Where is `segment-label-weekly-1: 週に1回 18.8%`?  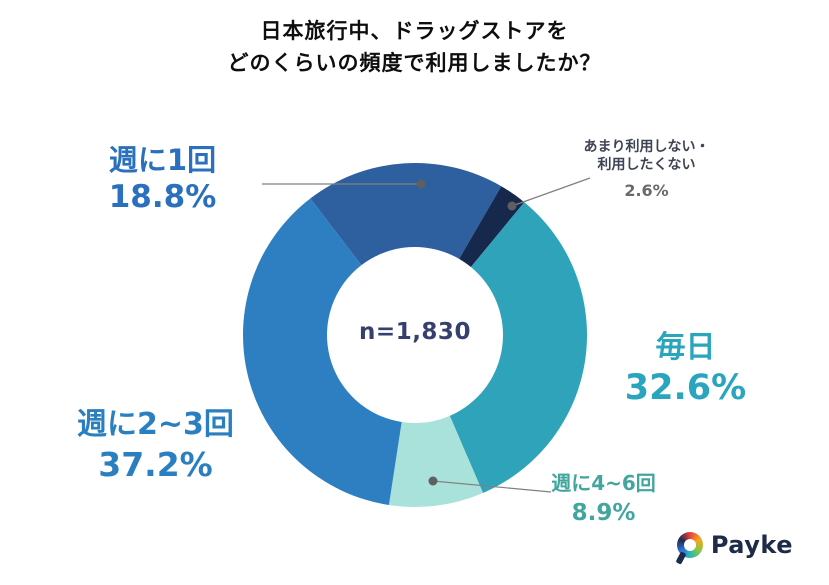 segment-label-weekly-1: 週に1回 18.8% is located at coordinates (162, 179).